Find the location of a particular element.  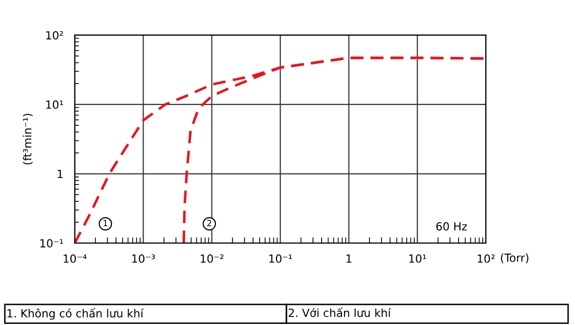

annotation: 60 Hz is located at coordinates (451, 226).